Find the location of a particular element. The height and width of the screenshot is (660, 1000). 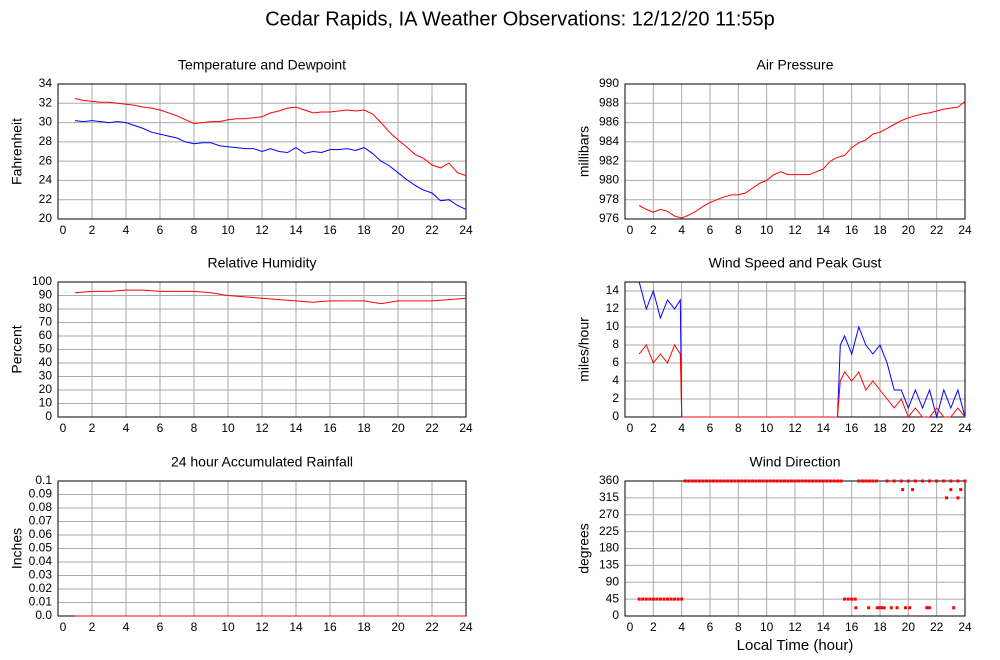

plot-frame is located at coordinates (262, 151).